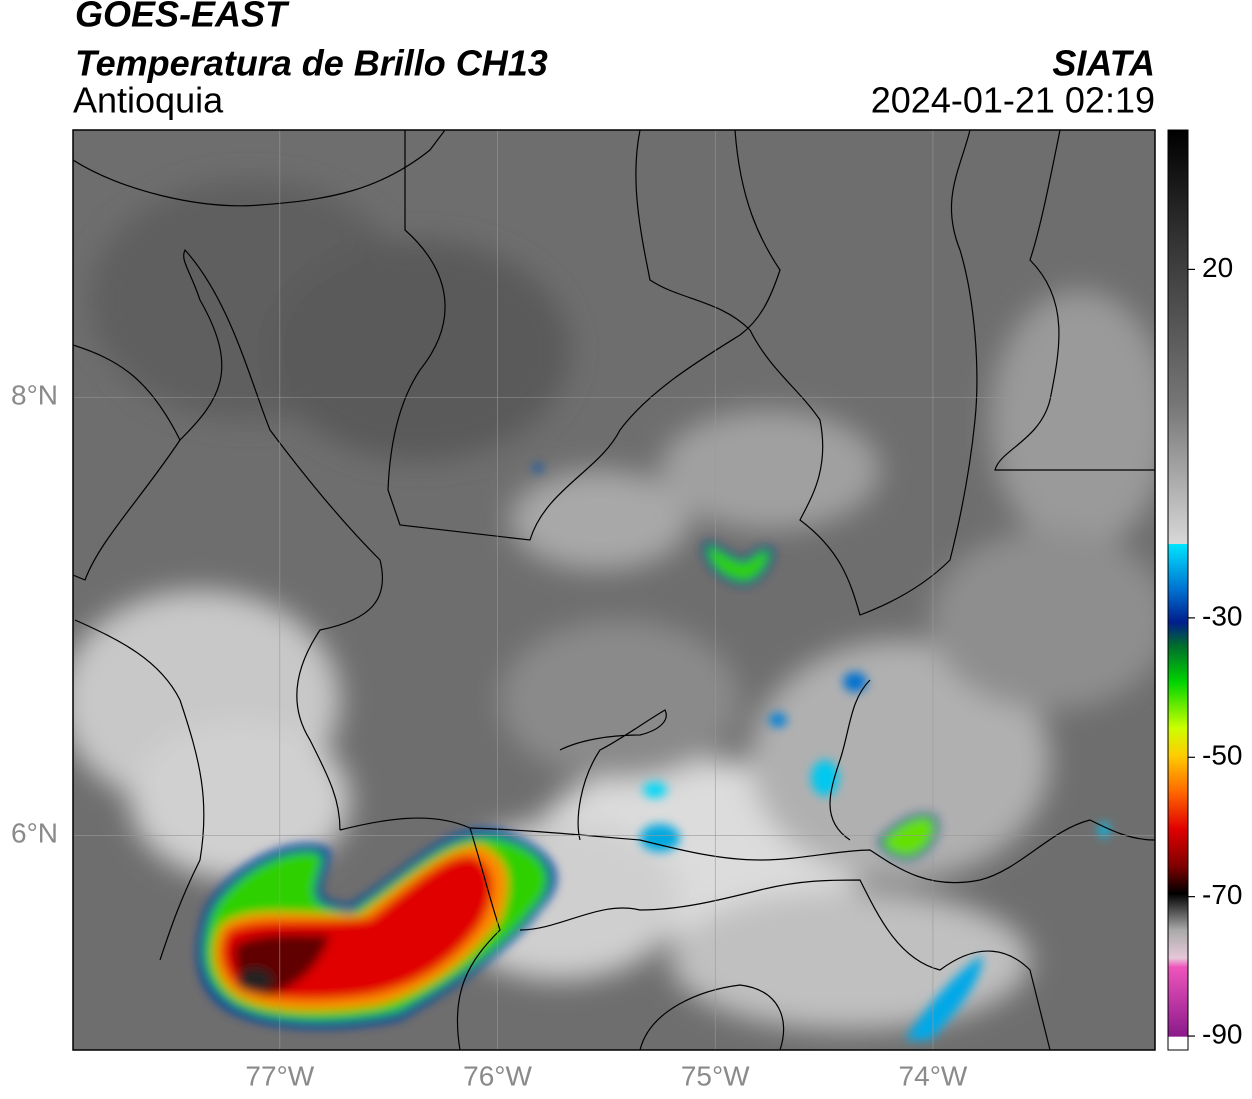  I want to click on lon-tick-label: 76°W, so click(497, 1075).